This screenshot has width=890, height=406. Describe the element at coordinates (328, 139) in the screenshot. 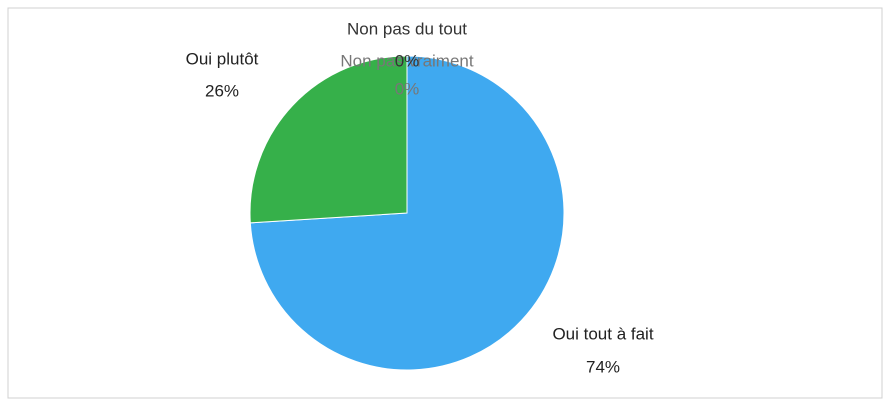

I see `pie-slice` at that location.